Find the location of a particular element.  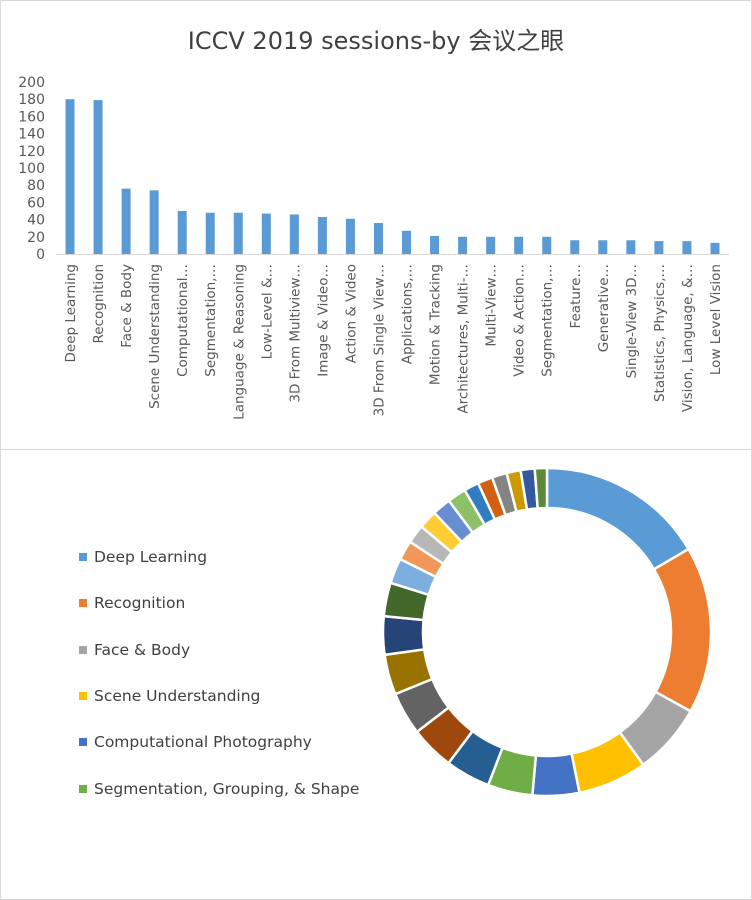

legend-item: Scene Understanding is located at coordinates (219, 696).